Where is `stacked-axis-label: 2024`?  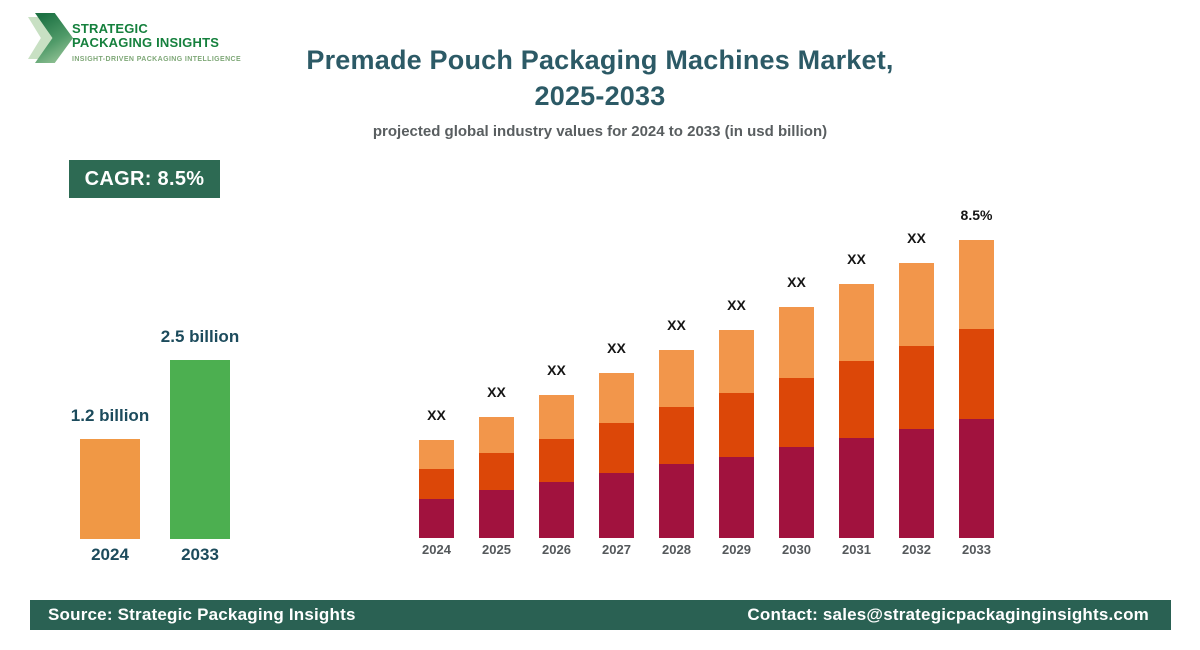
stacked-axis-label: 2024 is located at coordinates (436, 549).